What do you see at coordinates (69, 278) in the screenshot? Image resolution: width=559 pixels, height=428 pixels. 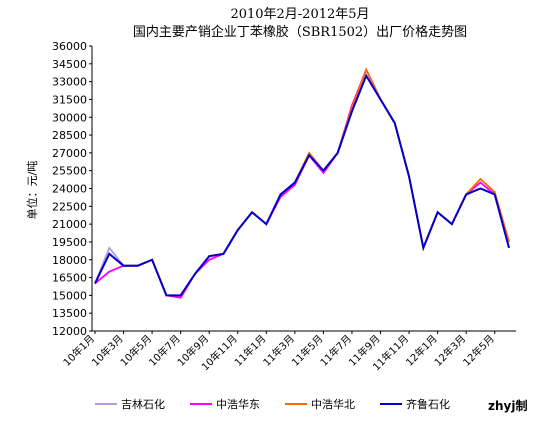 I see `y-tick-label: 16500` at bounding box center [69, 278].